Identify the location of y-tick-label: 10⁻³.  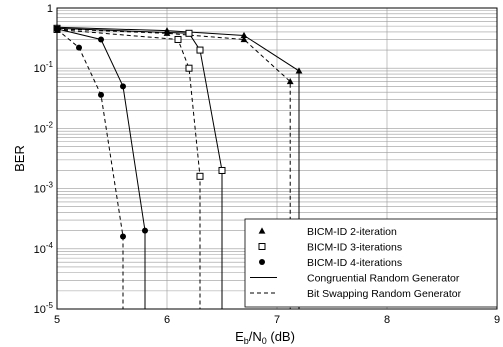
(44, 188).